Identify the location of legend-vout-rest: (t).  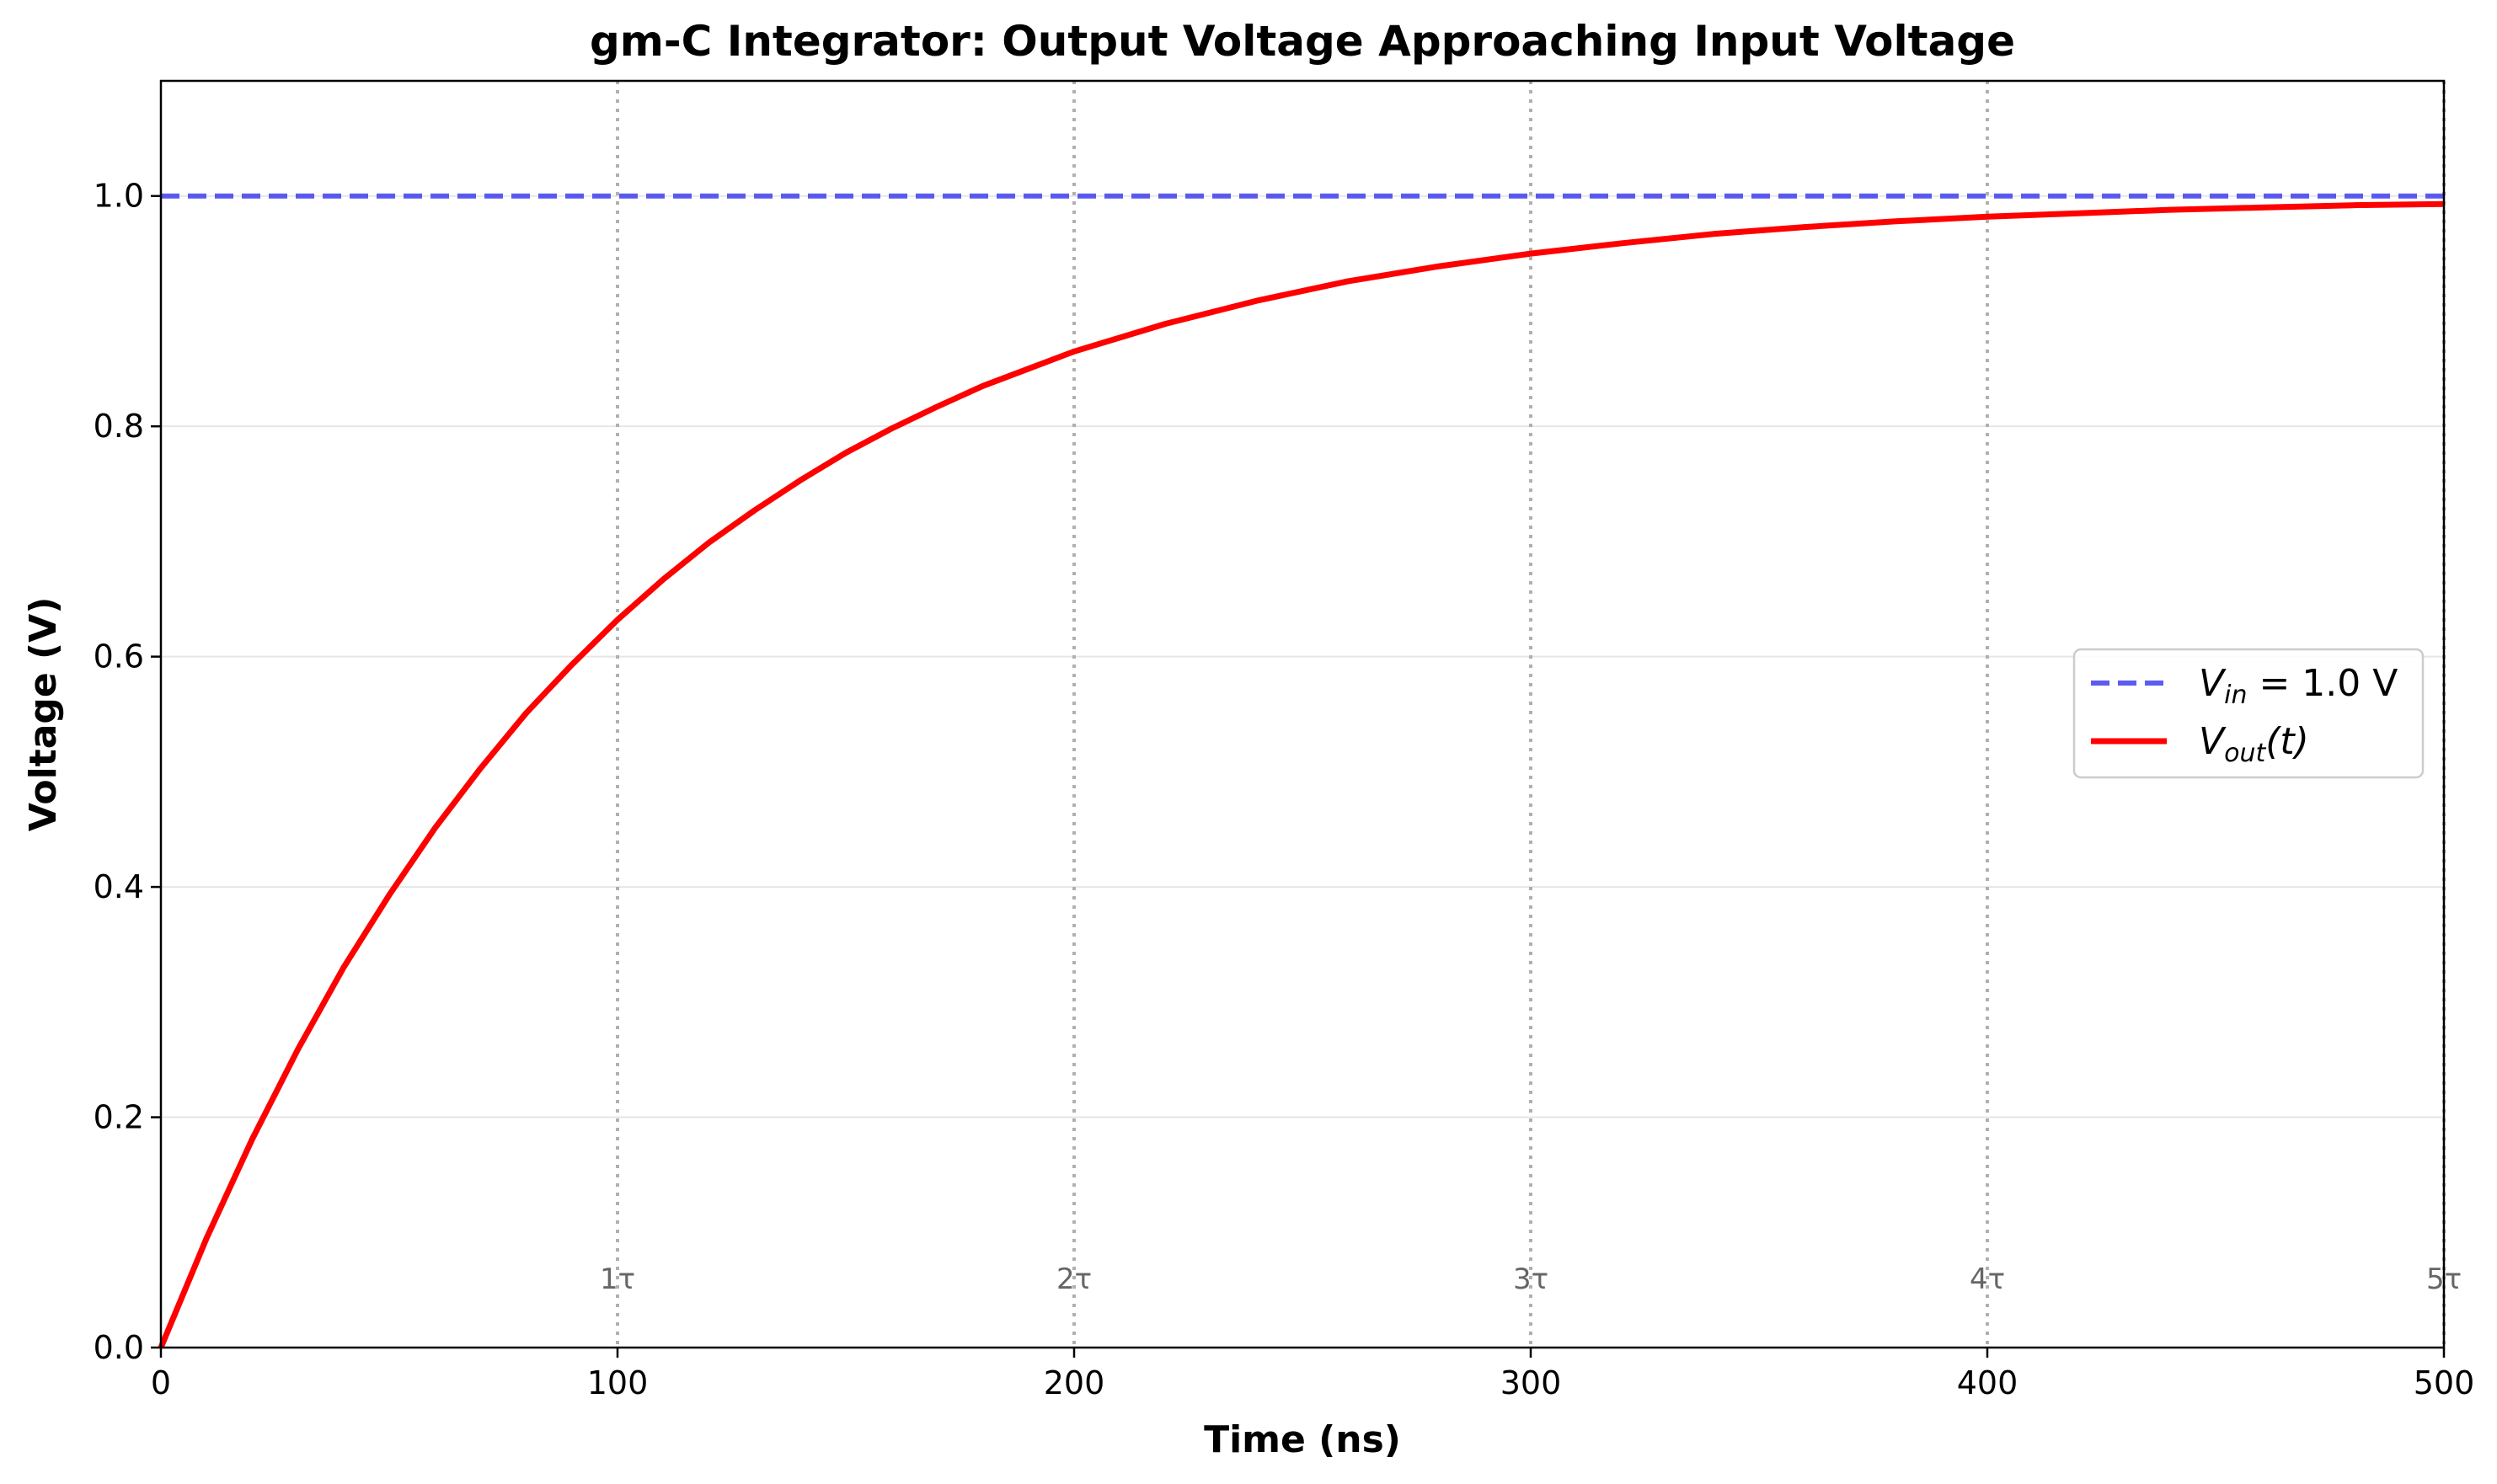
(2287, 742).